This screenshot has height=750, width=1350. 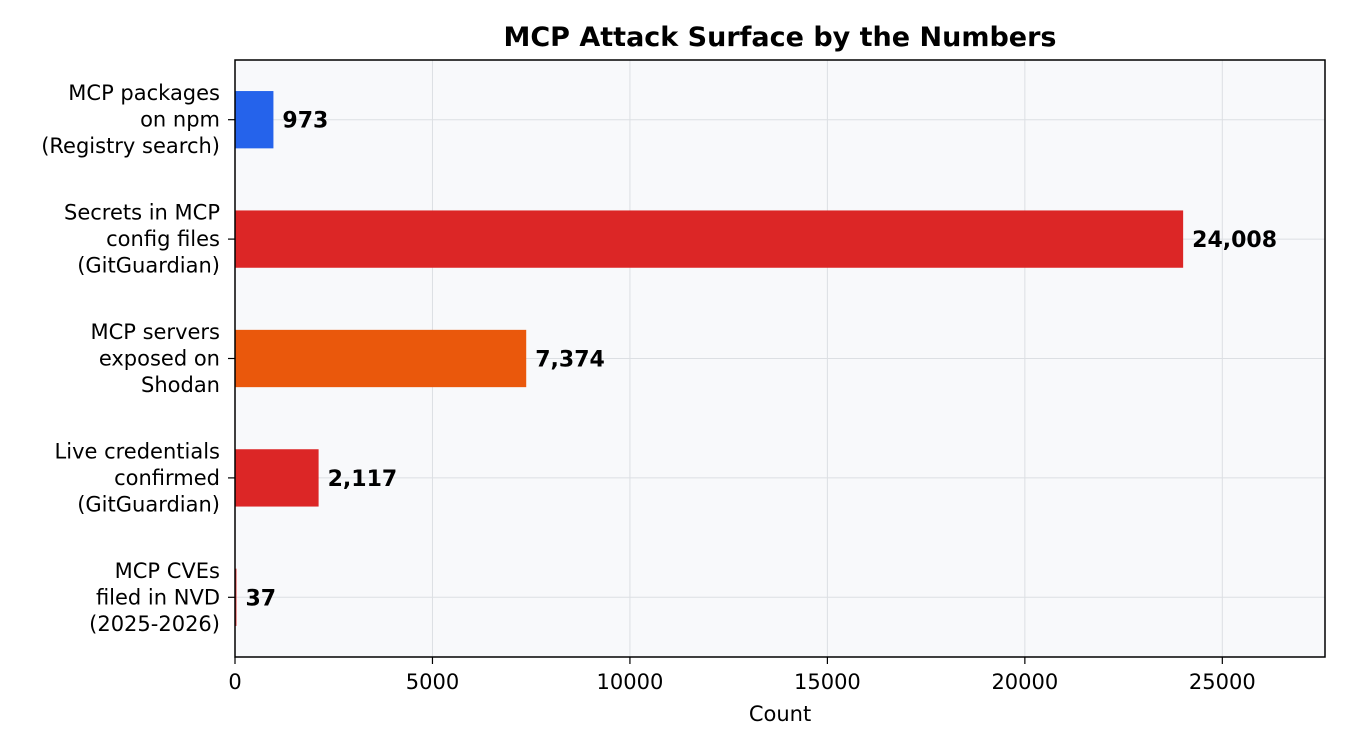 I want to click on chart-title: MCP Attack Surface by the Numbers, so click(x=780, y=37).